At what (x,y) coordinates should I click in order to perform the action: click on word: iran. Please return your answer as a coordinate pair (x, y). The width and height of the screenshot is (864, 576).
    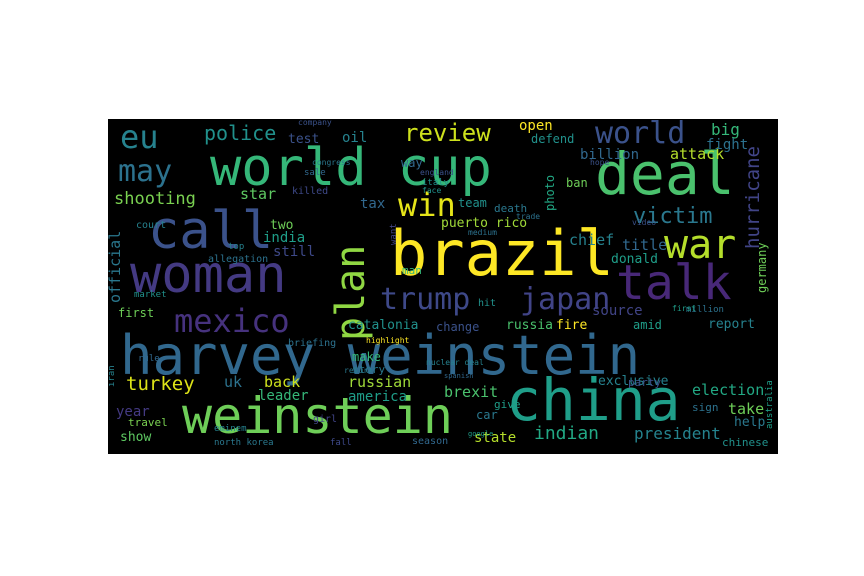
    Looking at the image, I should click on (112, 376).